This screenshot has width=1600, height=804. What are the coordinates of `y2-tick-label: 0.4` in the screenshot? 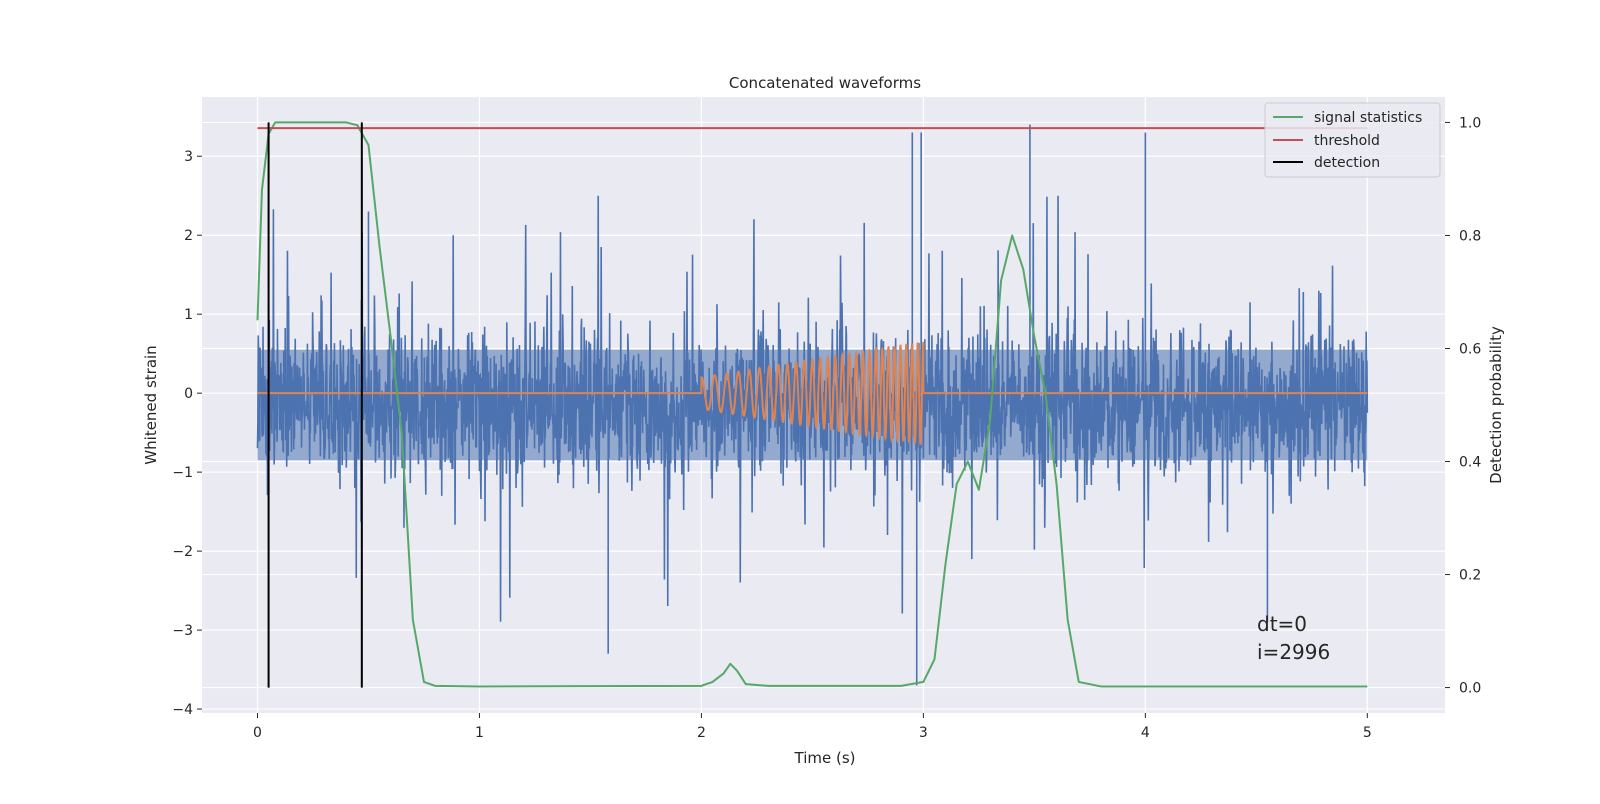 It's located at (1470, 463).